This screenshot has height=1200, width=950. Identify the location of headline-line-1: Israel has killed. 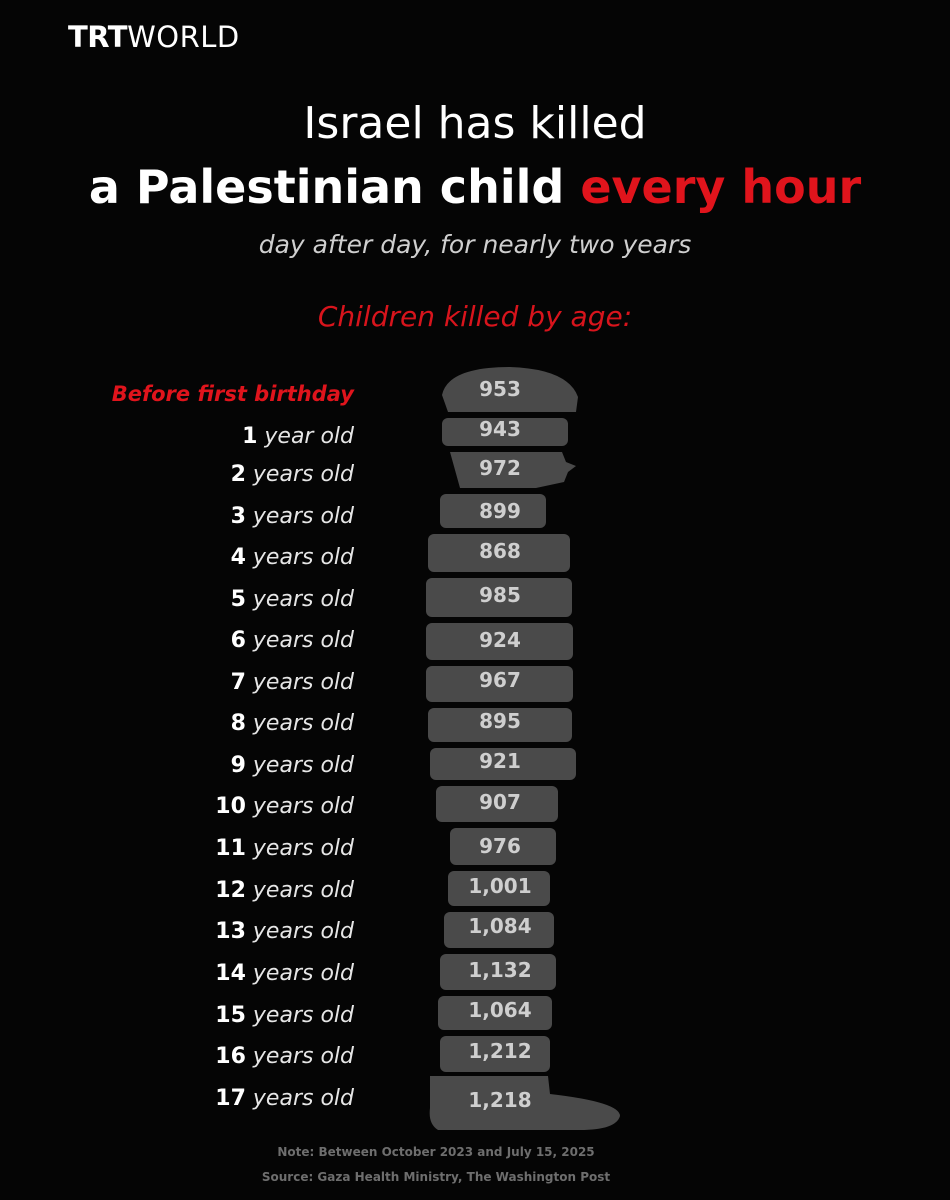
(475, 123).